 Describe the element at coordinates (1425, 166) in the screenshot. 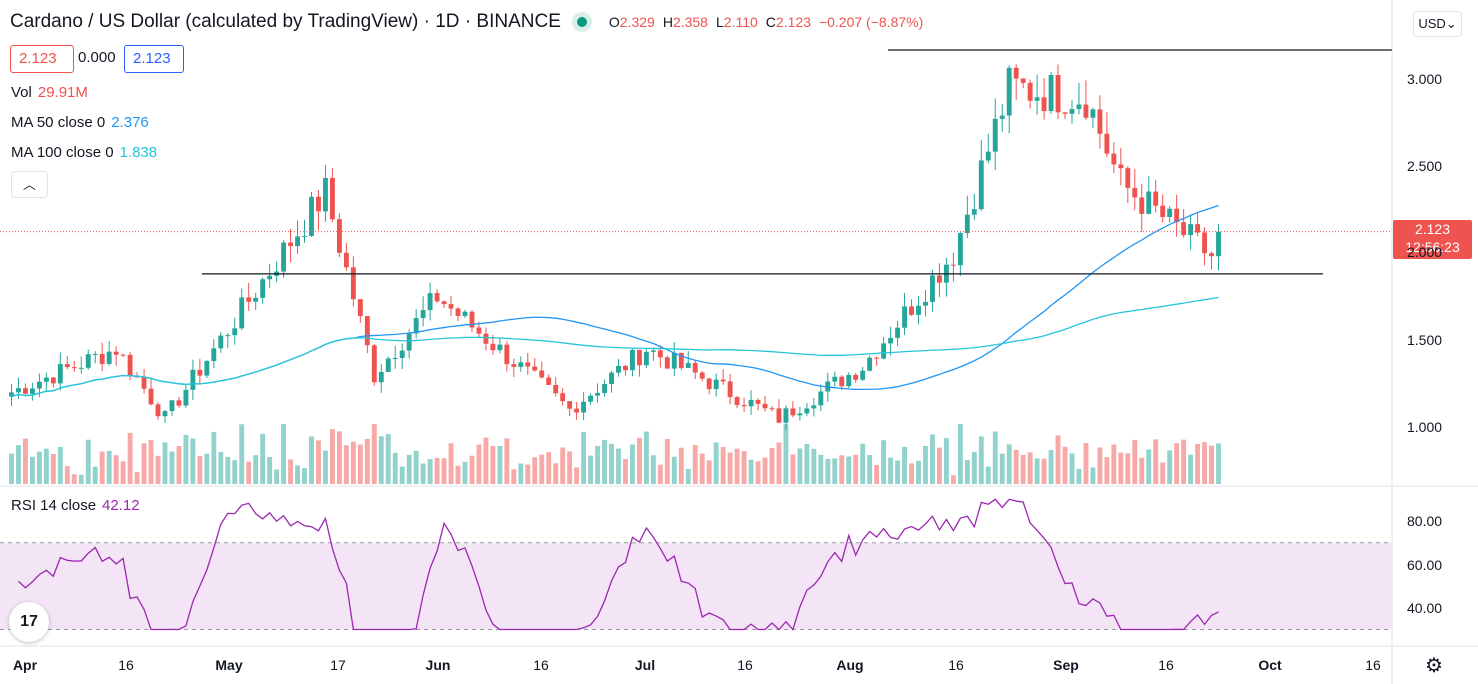

I see `price-axis-label: 2.500` at that location.